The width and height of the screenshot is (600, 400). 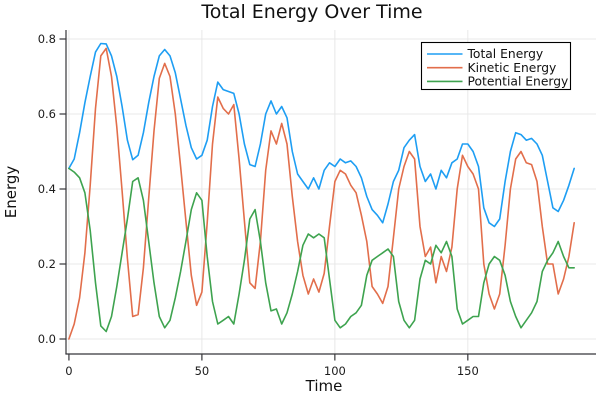 I want to click on x-tick-label: 150, so click(x=468, y=371).